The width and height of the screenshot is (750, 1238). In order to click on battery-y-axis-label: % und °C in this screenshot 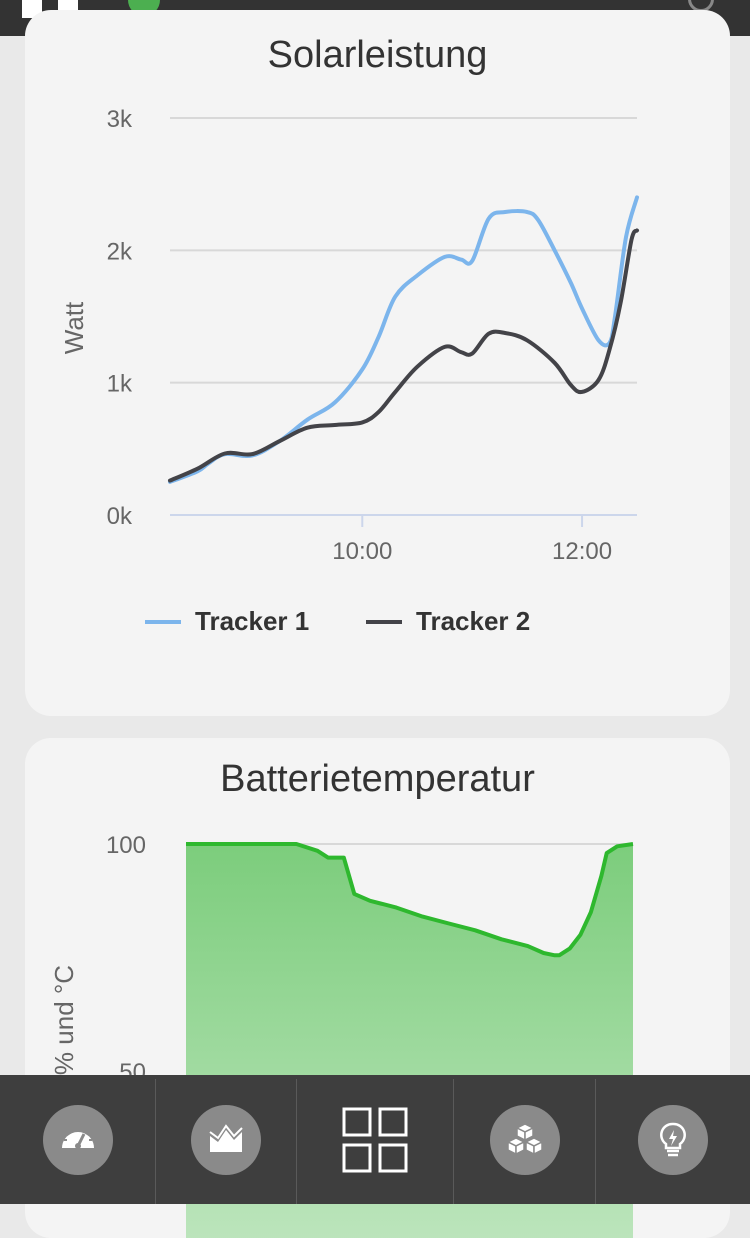, I will do `click(64, 1020)`.